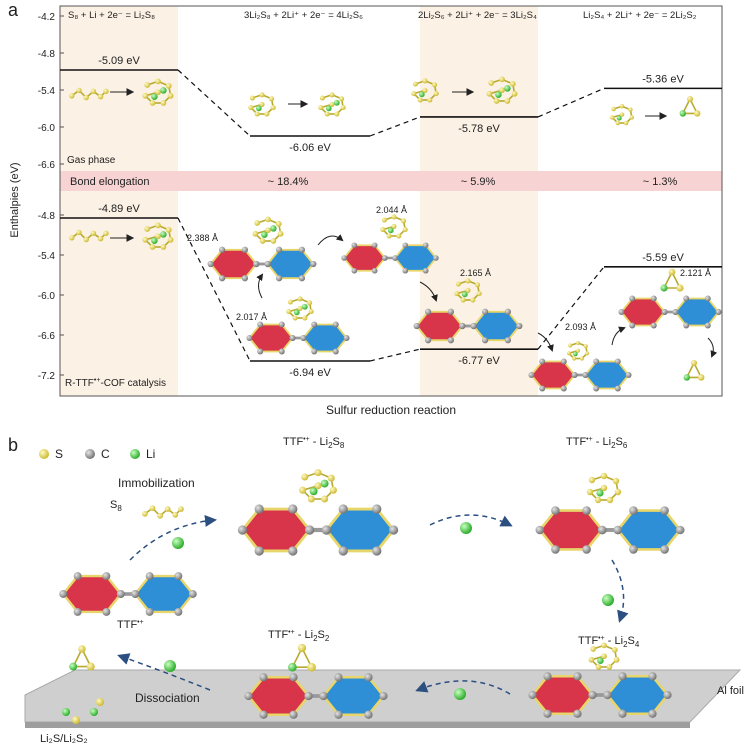 Image resolution: width=750 pixels, height=751 pixels. What do you see at coordinates (640, 15) in the screenshot?
I see `reaction-4: Li₂S₄ + 2Li⁺ + 2e⁻ = 2Li₂S₂` at bounding box center [640, 15].